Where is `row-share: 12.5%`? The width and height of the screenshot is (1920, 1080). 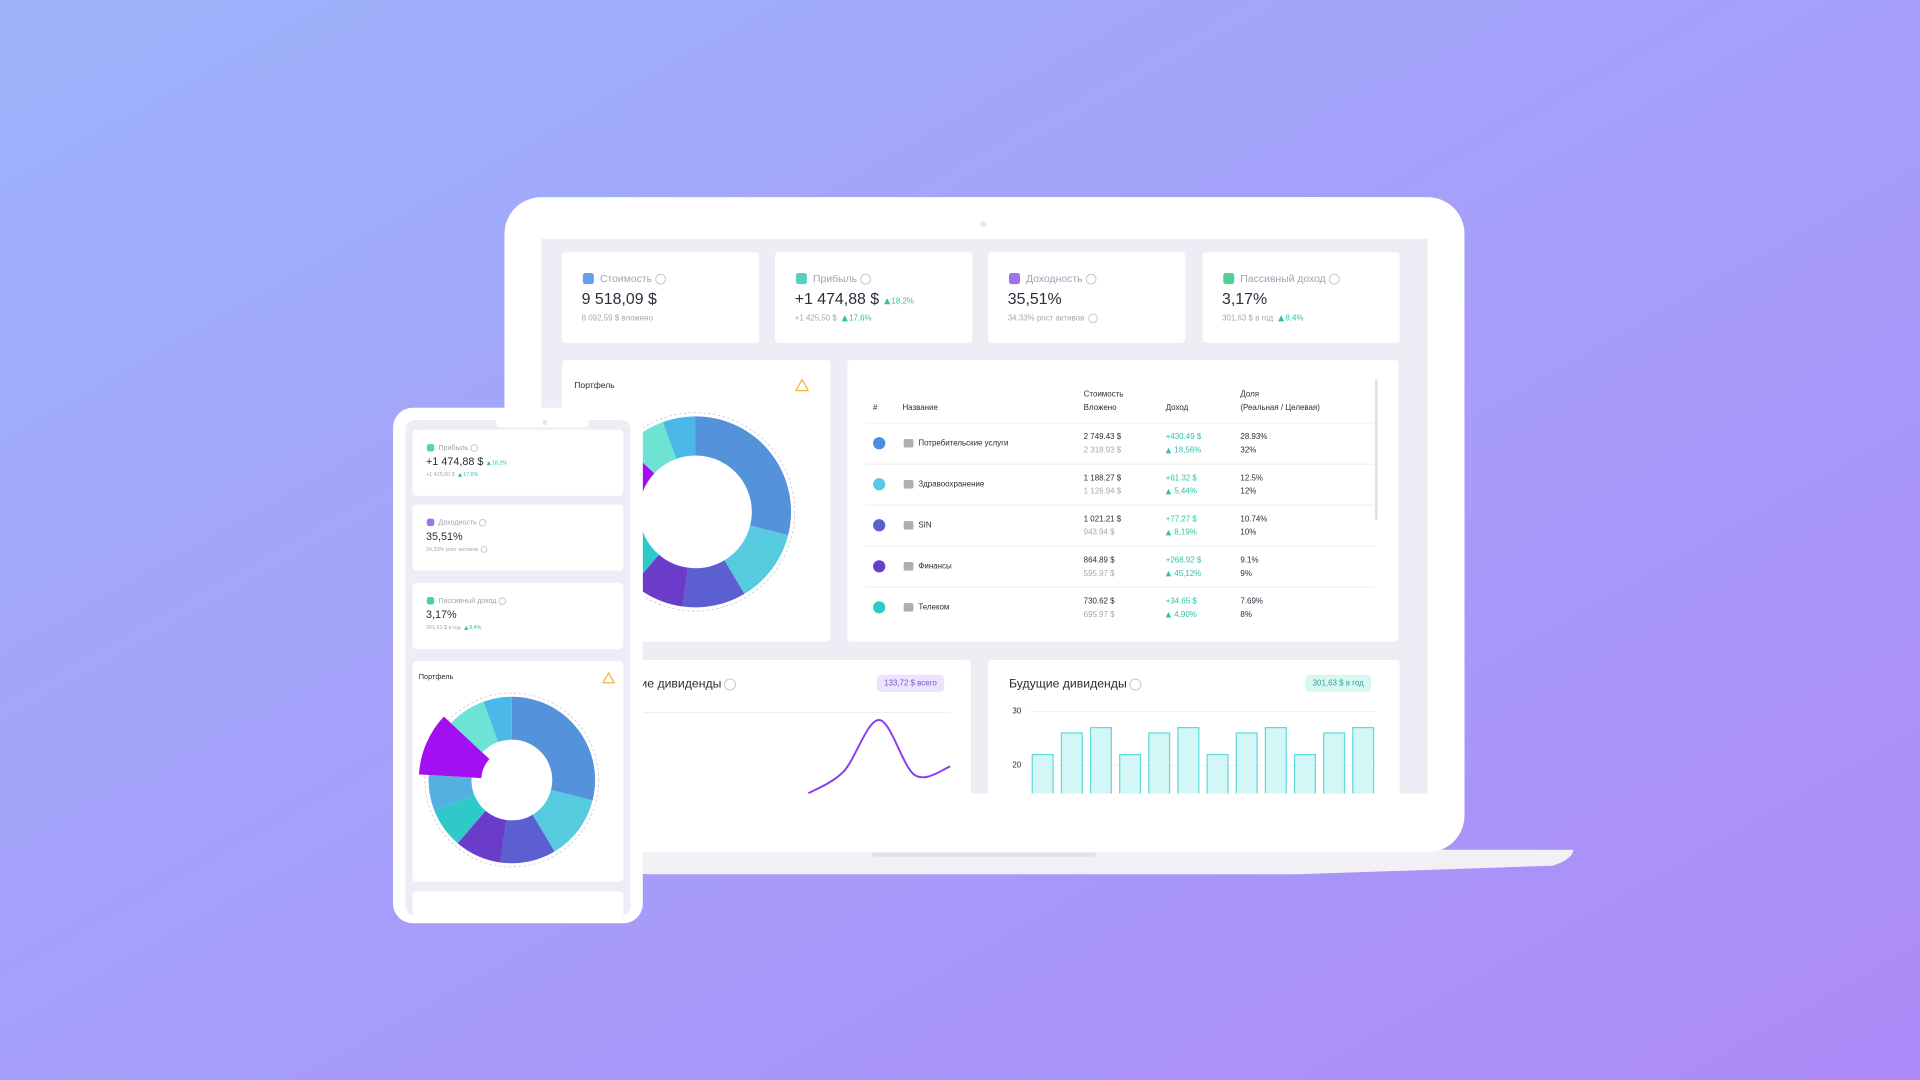
row-share: 12.5% is located at coordinates (1251, 477).